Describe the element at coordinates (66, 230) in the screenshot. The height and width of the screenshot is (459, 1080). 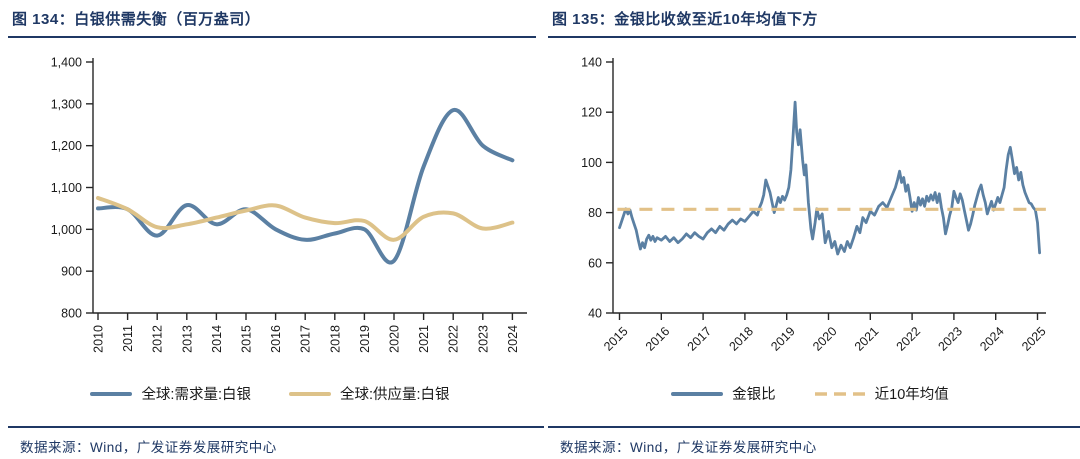
I see `y-tick-label: 1,000` at that location.